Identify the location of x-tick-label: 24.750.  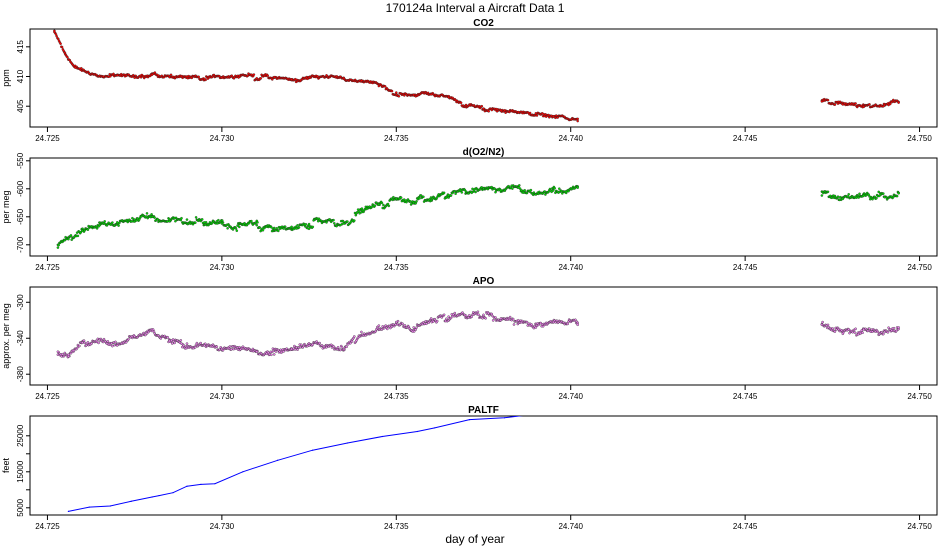
(919, 267).